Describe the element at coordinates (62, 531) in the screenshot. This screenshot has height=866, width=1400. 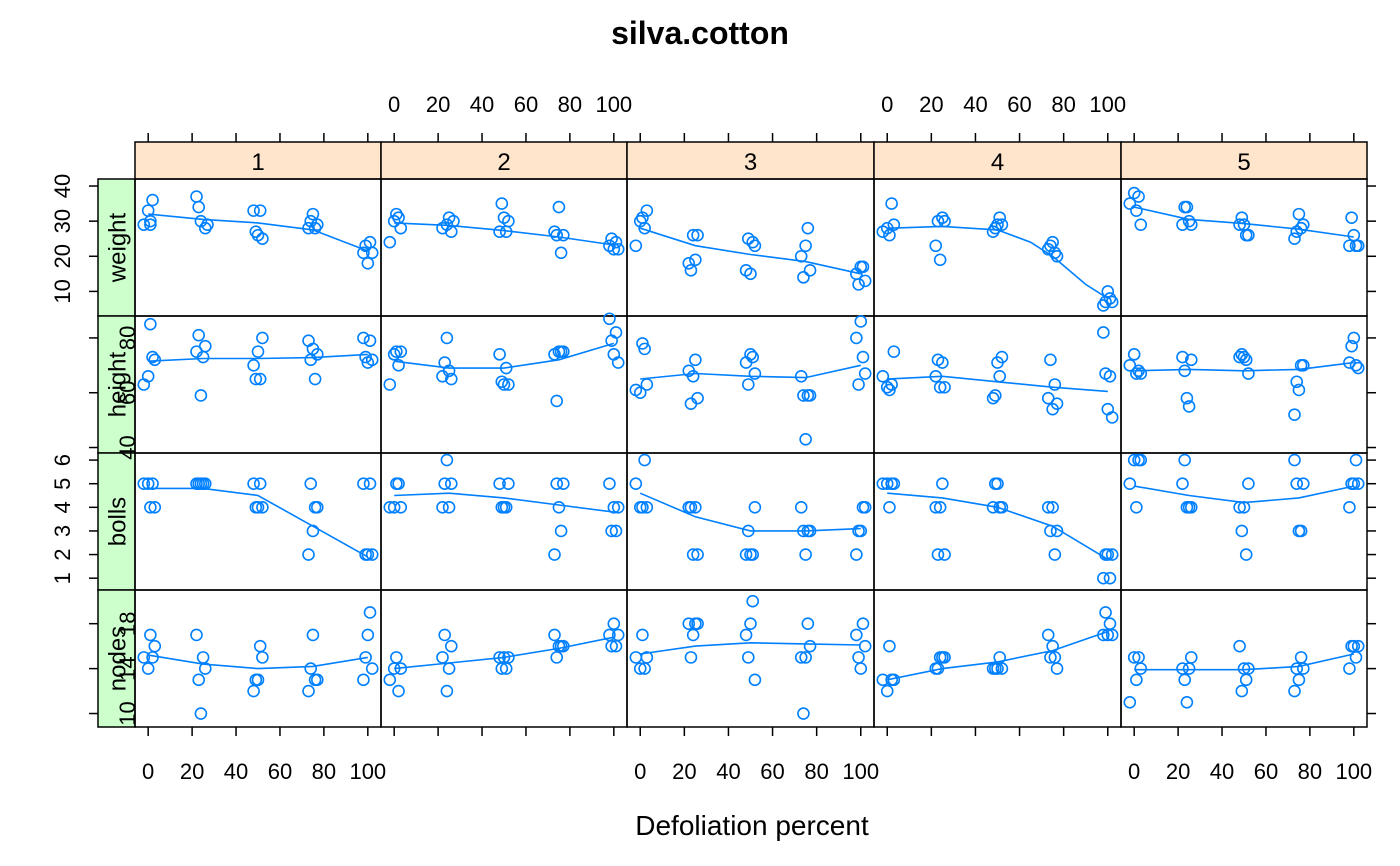
I see `y-tick-label: 3` at that location.